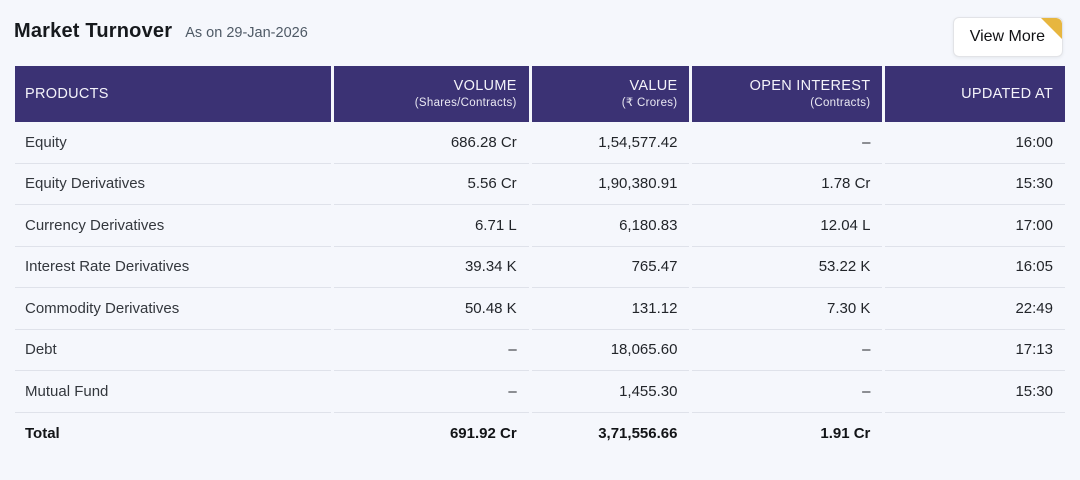 The image size is (1080, 480). Describe the element at coordinates (173, 309) in the screenshot. I see `product-cell: Commodity Derivatives` at that location.